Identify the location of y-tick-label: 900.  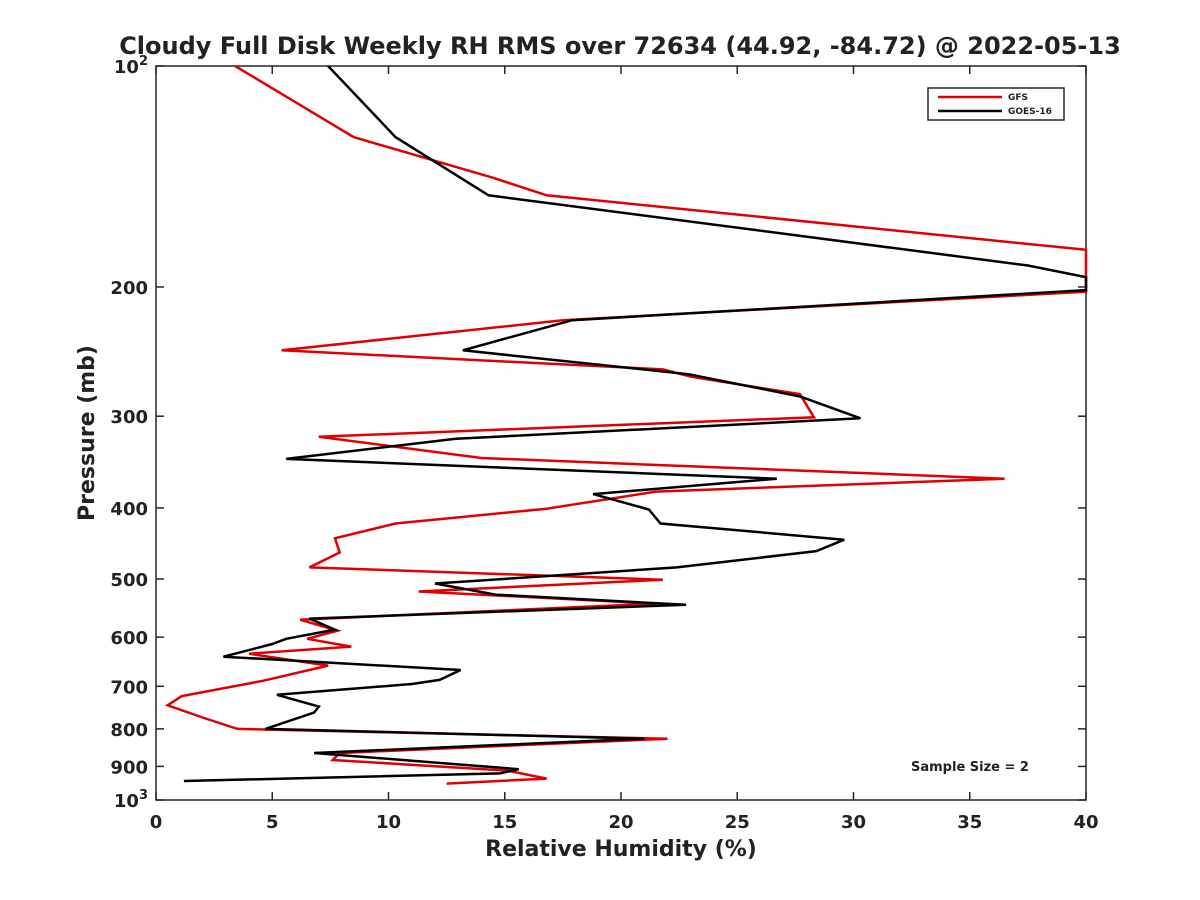
(129, 767).